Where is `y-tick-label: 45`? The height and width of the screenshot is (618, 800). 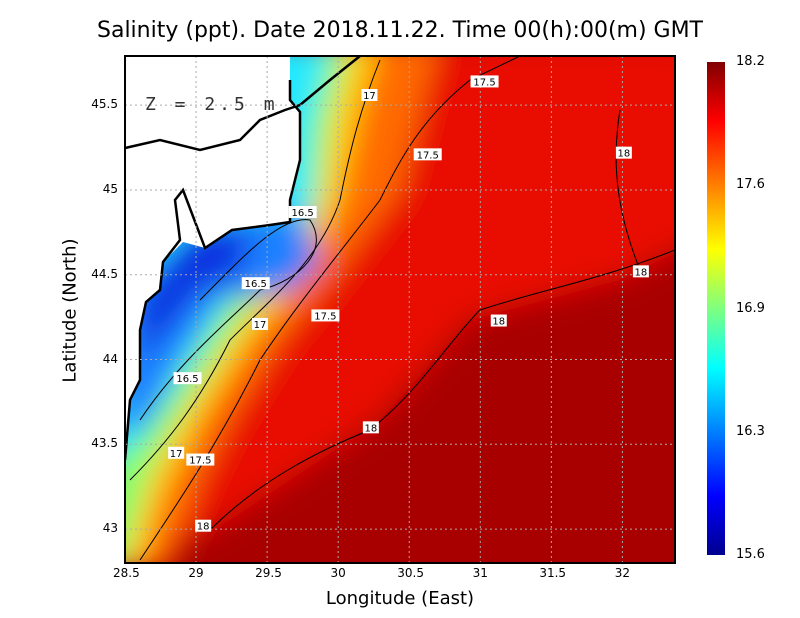 y-tick-label: 45 is located at coordinates (110, 188).